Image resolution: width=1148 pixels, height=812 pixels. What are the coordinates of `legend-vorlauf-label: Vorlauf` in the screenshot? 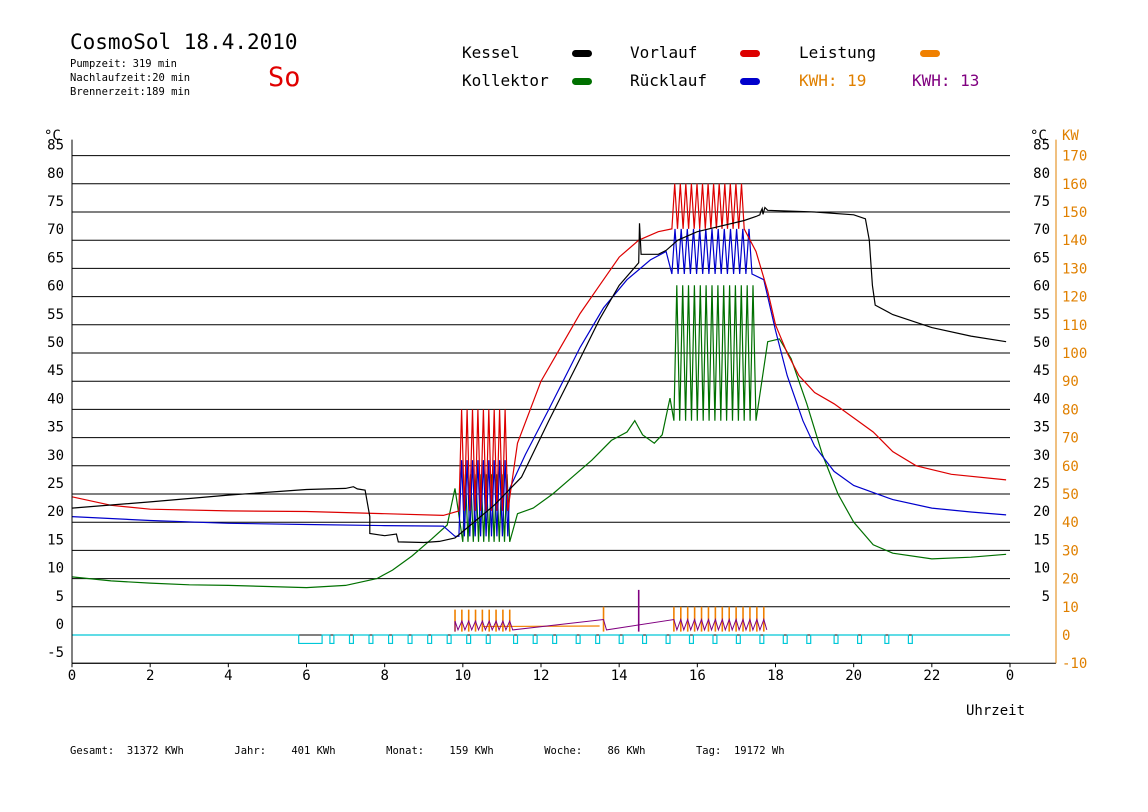 It's located at (664, 52).